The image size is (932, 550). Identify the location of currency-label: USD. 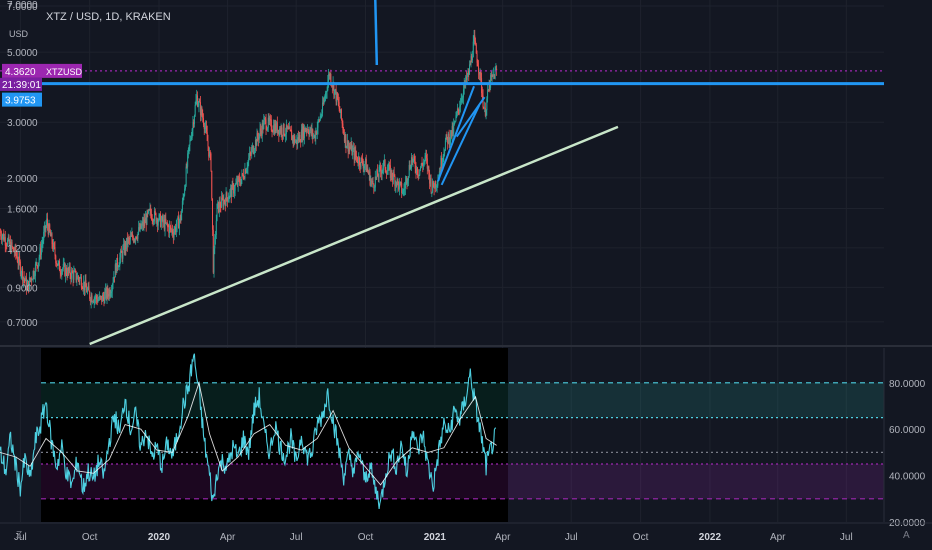
(19, 34).